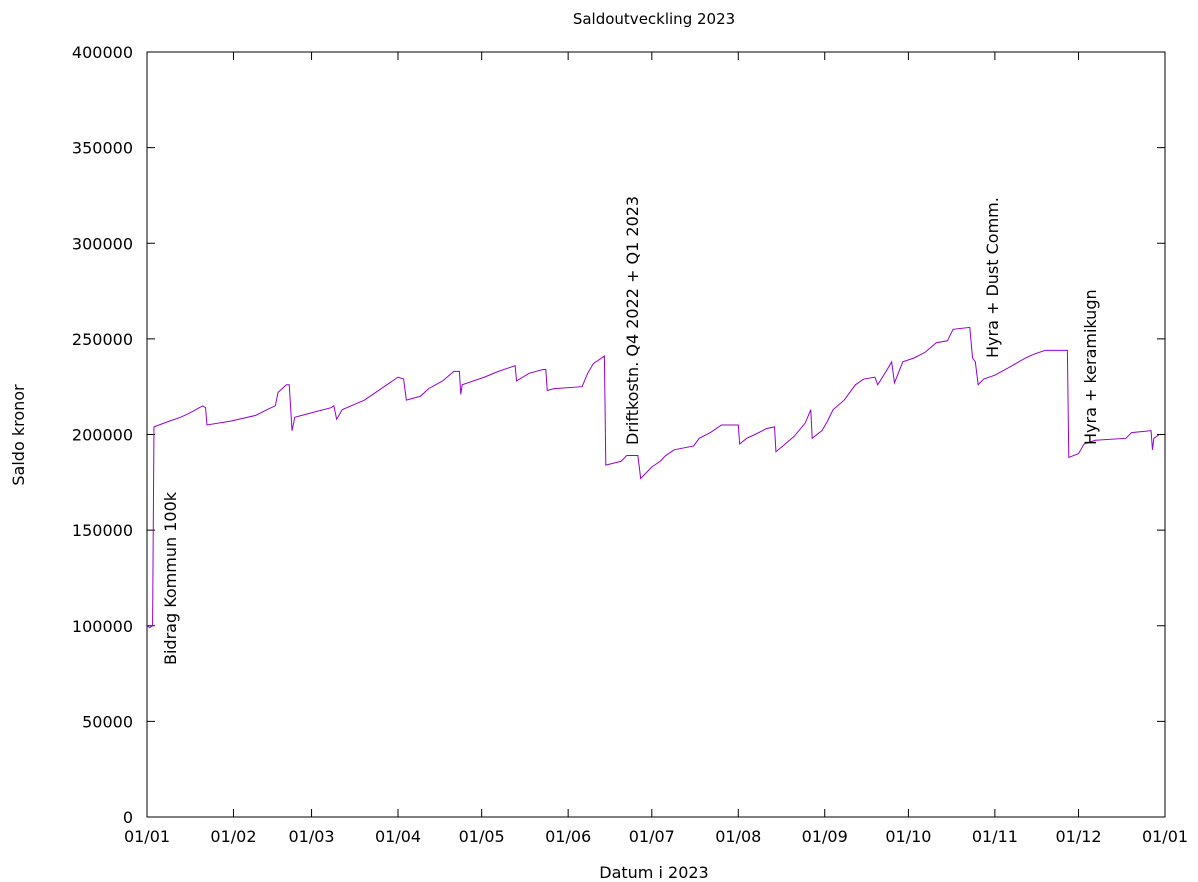 The image size is (1198, 882). What do you see at coordinates (107, 721) in the screenshot?
I see `y-tick-label: 50000` at bounding box center [107, 721].